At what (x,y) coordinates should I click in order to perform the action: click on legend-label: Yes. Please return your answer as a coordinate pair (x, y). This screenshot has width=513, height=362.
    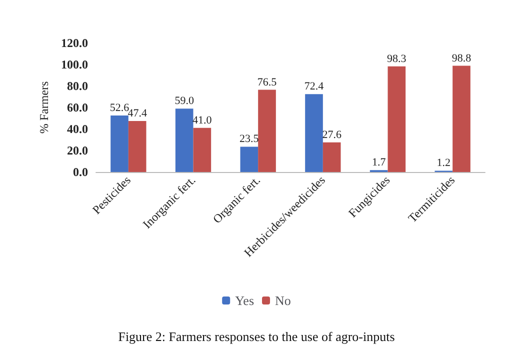
    Looking at the image, I should click on (244, 300).